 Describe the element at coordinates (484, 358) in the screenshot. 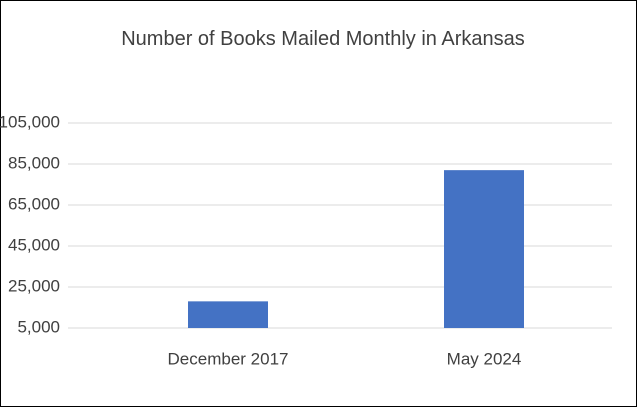

I see `x-tick-label: May 2024` at that location.